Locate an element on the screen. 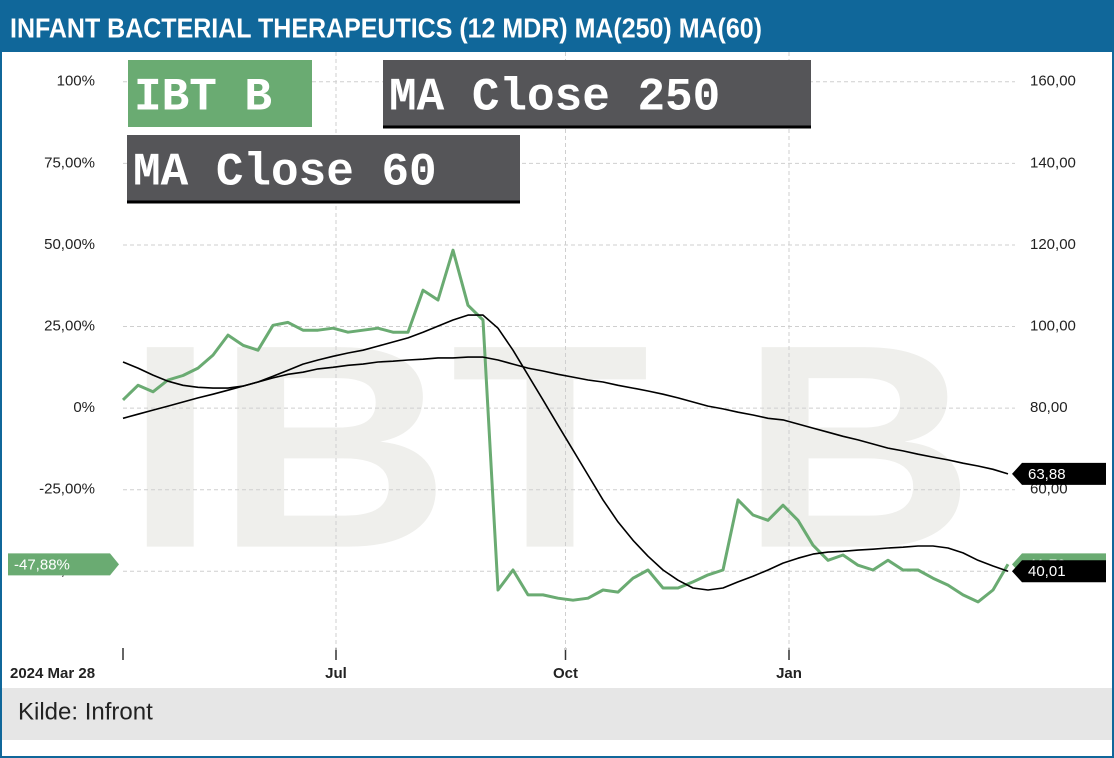  y-tick-label: 0% is located at coordinates (84, 407).